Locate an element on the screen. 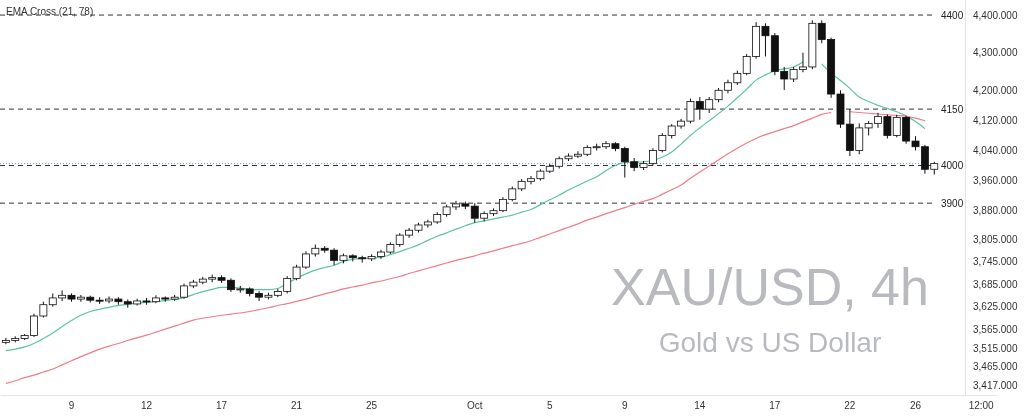 The height and width of the screenshot is (417, 1024). ref-line-label: 4000 is located at coordinates (952, 166).